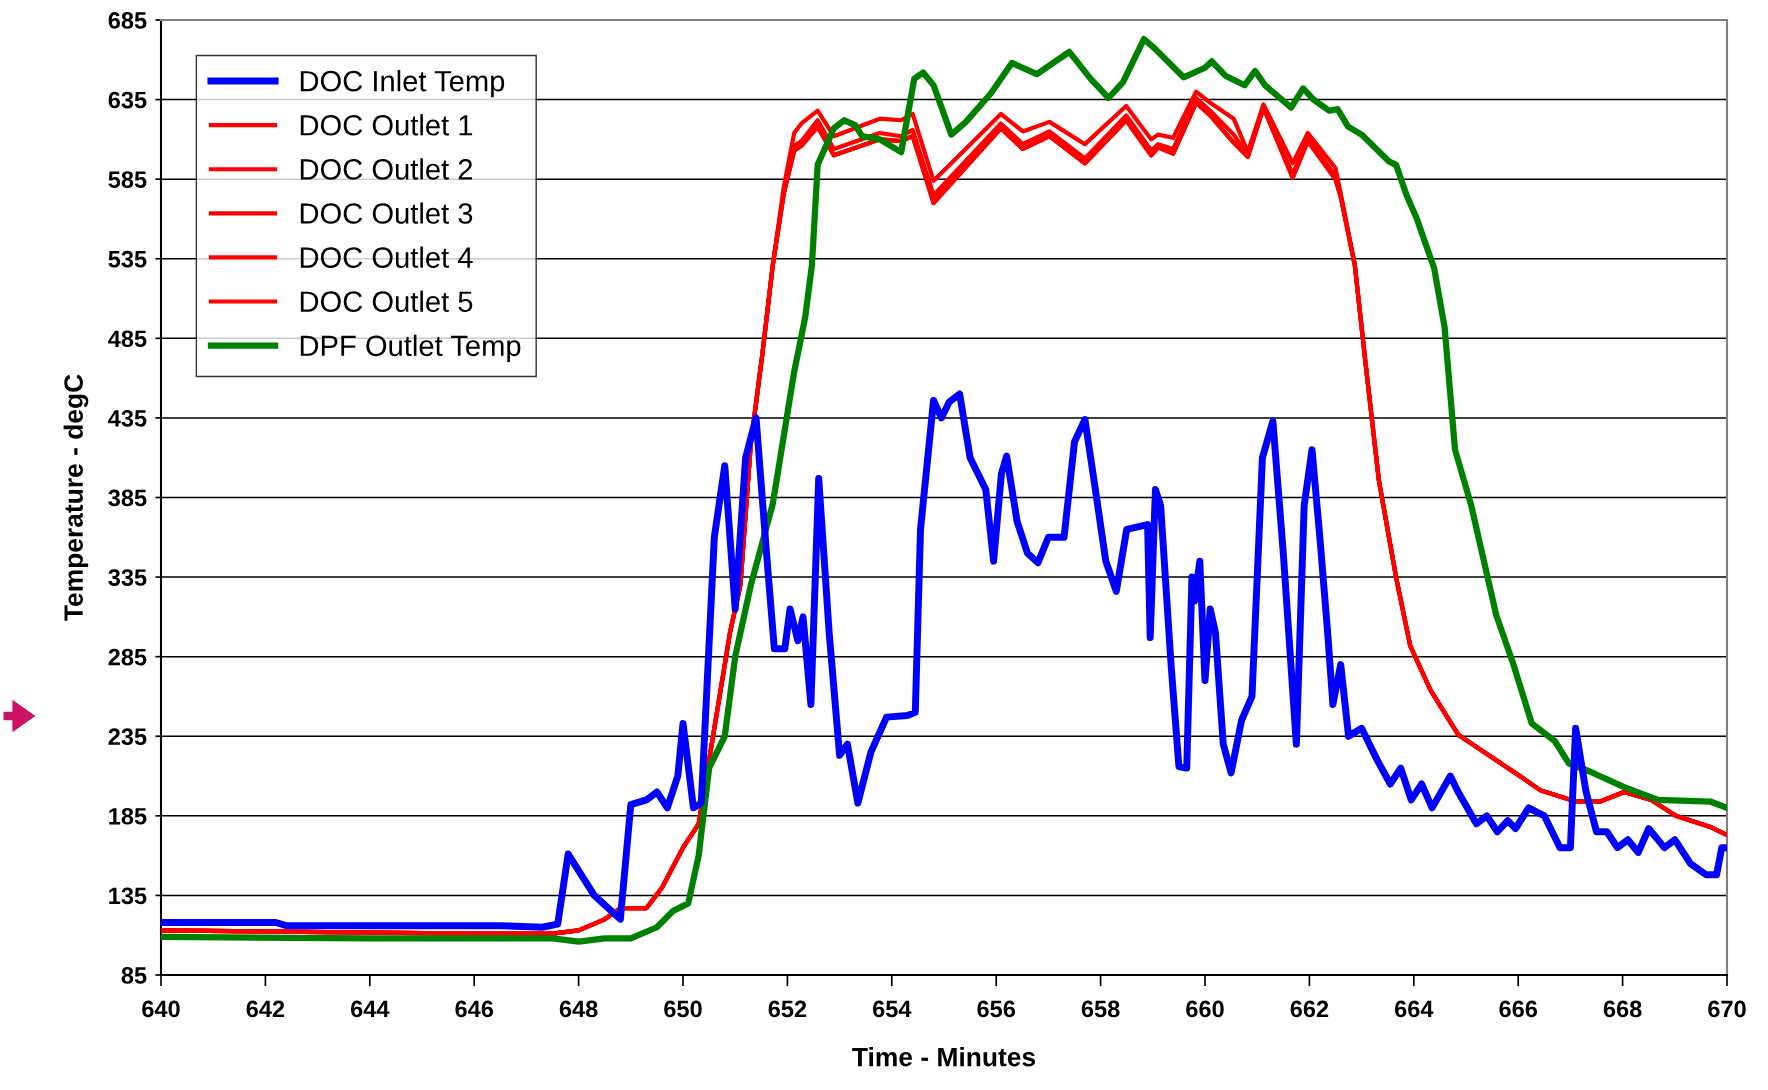 This screenshot has width=1768, height=1090. Describe the element at coordinates (370, 1009) in the screenshot. I see `x-tick-label: 644` at that location.